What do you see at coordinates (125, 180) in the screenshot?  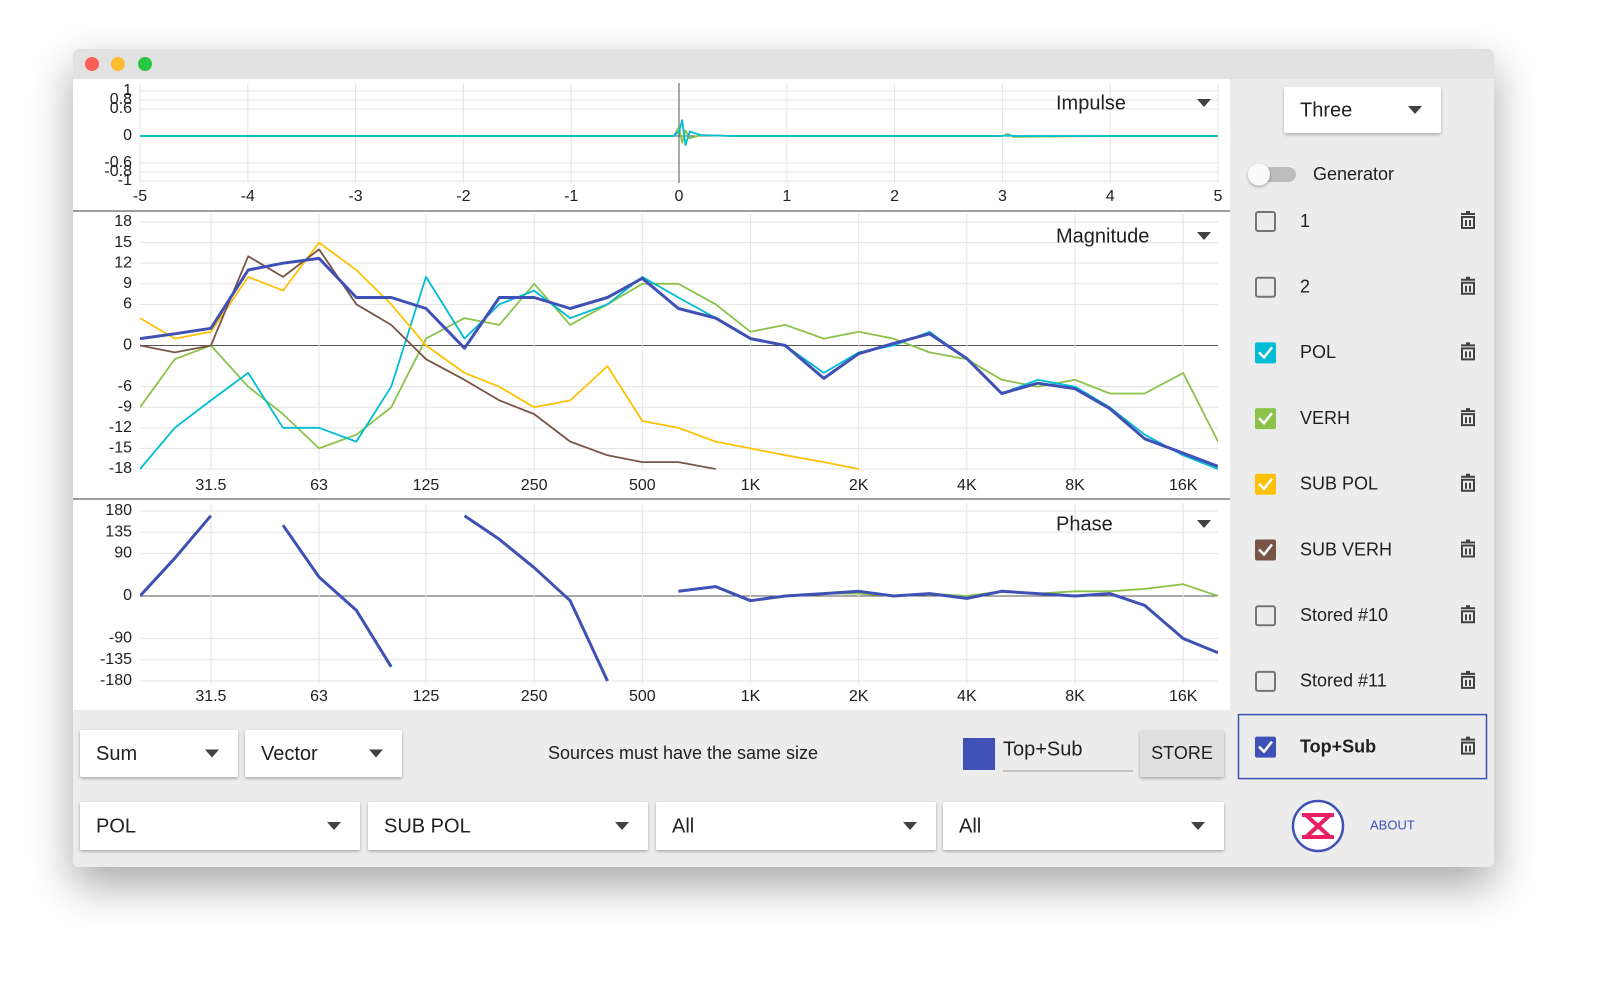 I see `y-tick-label: -1` at bounding box center [125, 180].